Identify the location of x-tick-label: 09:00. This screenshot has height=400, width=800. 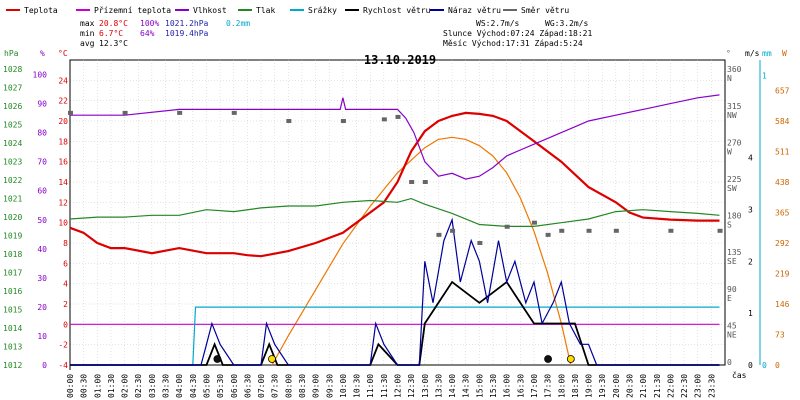
(316, 386).